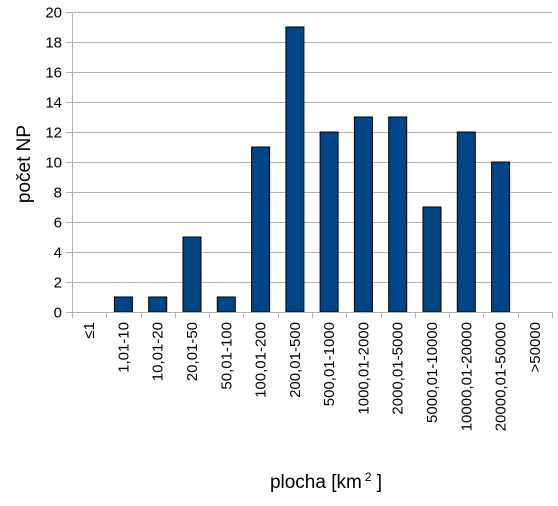 Image resolution: width=558 pixels, height=506 pixels. What do you see at coordinates (53, 13) in the screenshot?
I see `y-tick-label: 20` at bounding box center [53, 13].